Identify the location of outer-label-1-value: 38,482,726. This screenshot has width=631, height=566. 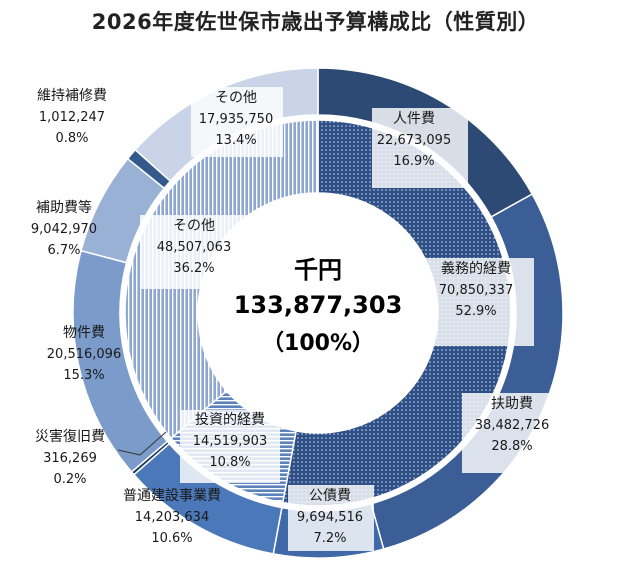
(512, 425).